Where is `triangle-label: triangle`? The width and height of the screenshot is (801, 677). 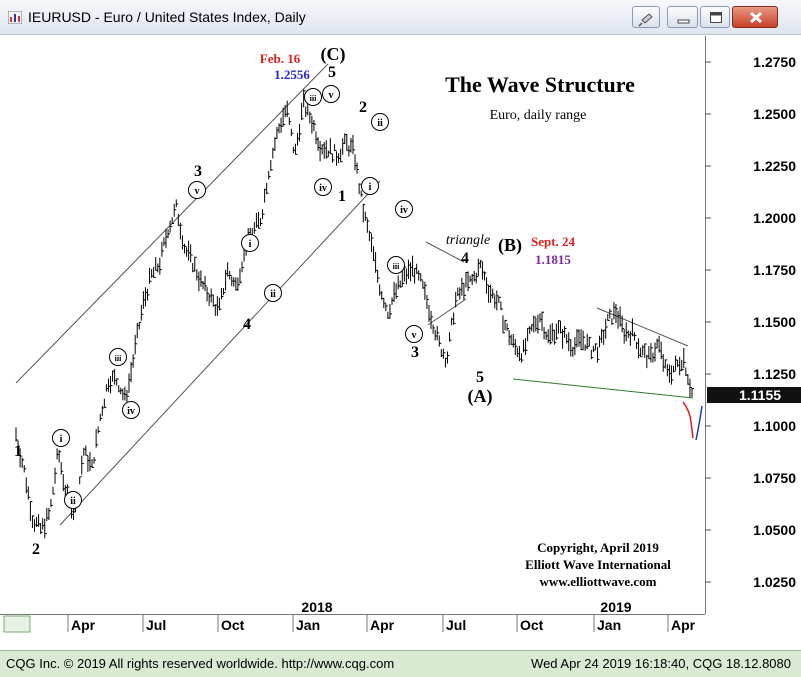
triangle-label: triangle is located at coordinates (468, 240).